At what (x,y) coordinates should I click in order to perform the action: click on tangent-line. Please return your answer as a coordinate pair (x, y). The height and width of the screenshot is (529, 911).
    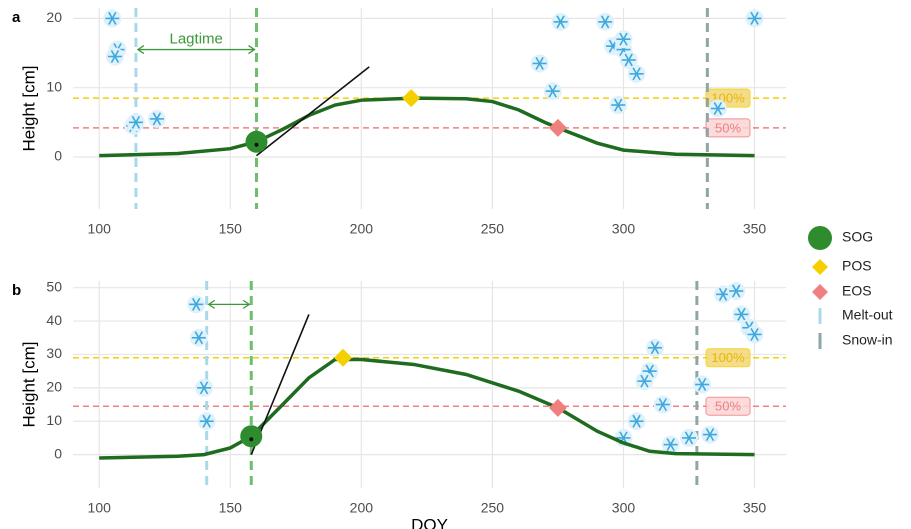
    Looking at the image, I should click on (312, 111).